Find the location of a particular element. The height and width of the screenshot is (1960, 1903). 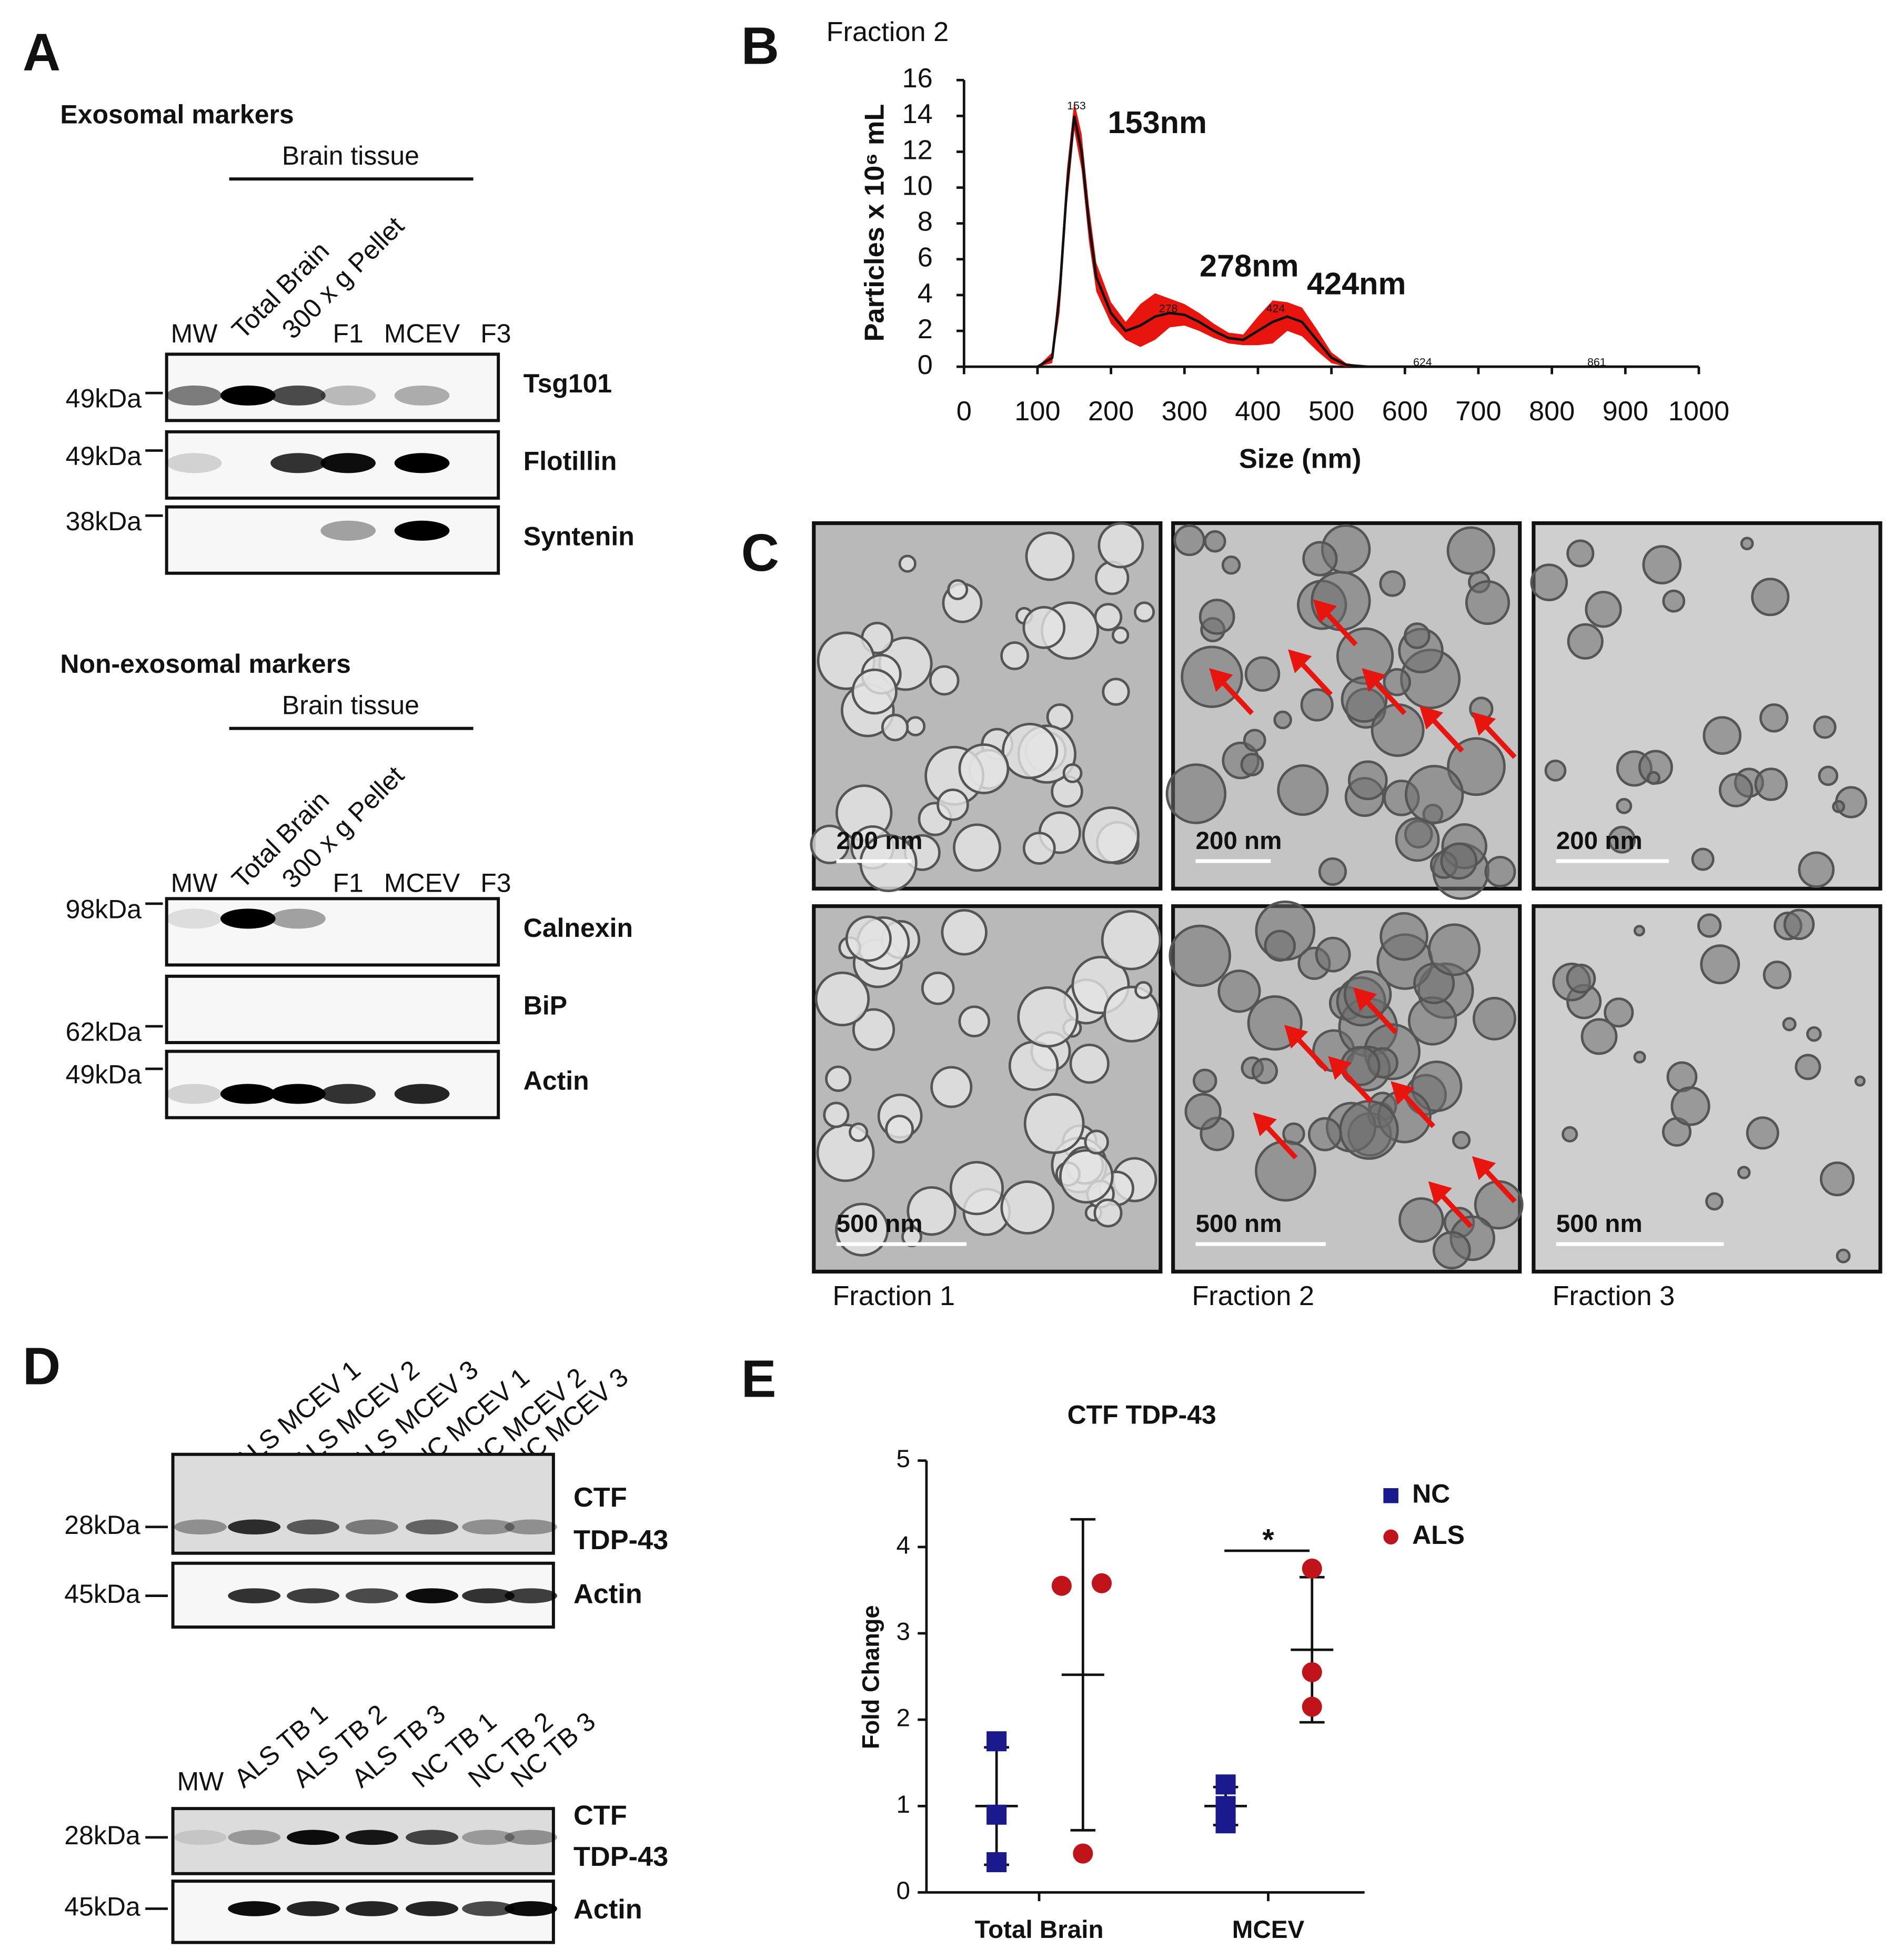

peak-label: 278 is located at coordinates (1168, 308).